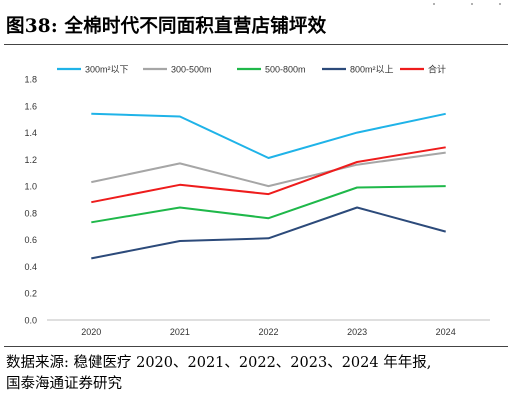 The height and width of the screenshot is (402, 512). I want to click on legend-label: 合计, so click(437, 69).